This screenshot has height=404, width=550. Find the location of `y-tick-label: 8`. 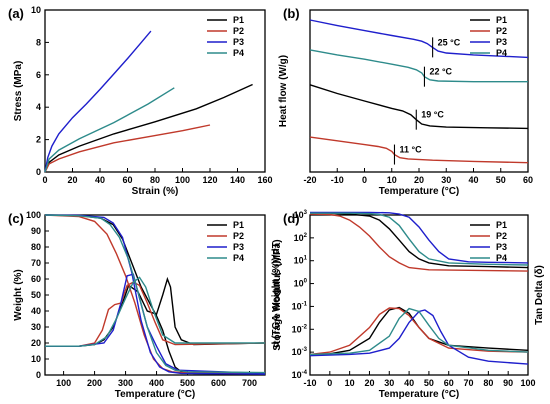

y-tick-label: 8 is located at coordinates (38, 42).